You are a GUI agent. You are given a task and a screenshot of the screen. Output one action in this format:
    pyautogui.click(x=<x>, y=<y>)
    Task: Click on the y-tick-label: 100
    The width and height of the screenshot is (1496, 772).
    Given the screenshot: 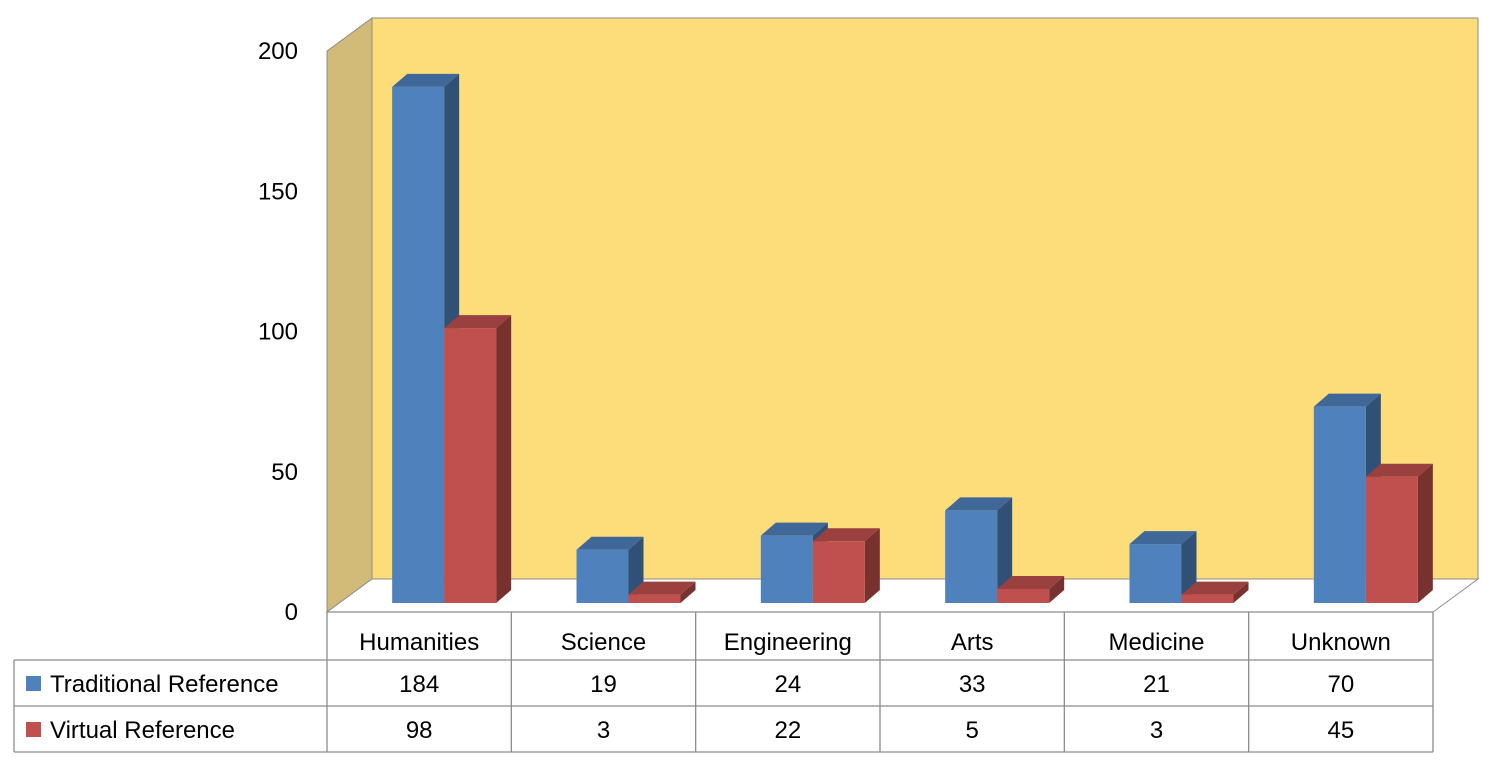 What is the action you would take?
    pyautogui.click(x=278, y=332)
    